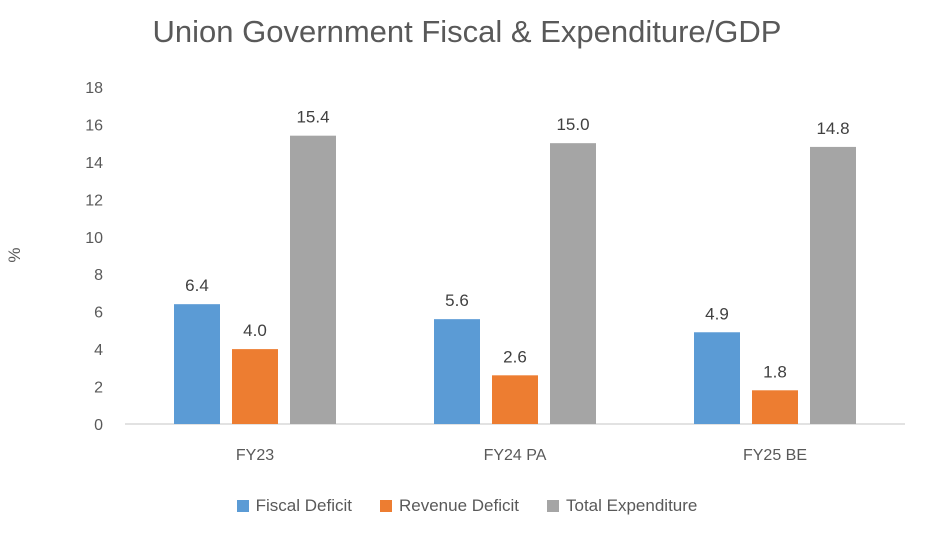 The height and width of the screenshot is (538, 934). Describe the element at coordinates (573, 283) in the screenshot. I see `bar-total-expenditure-fy24-pa` at that location.